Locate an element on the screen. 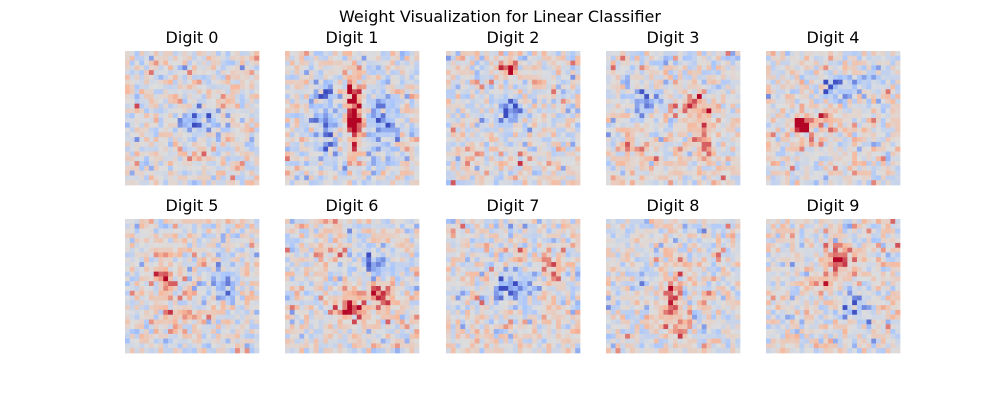  heatmap is located at coordinates (352, 286).